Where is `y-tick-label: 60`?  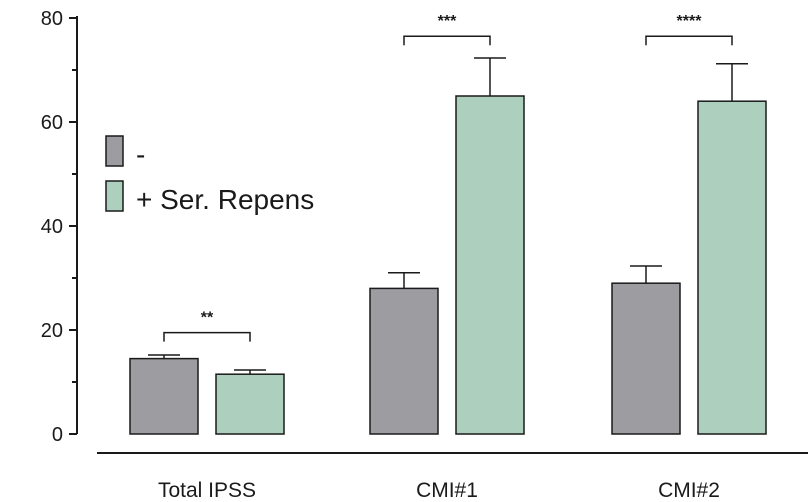
y-tick-label: 60 is located at coordinates (52, 123).